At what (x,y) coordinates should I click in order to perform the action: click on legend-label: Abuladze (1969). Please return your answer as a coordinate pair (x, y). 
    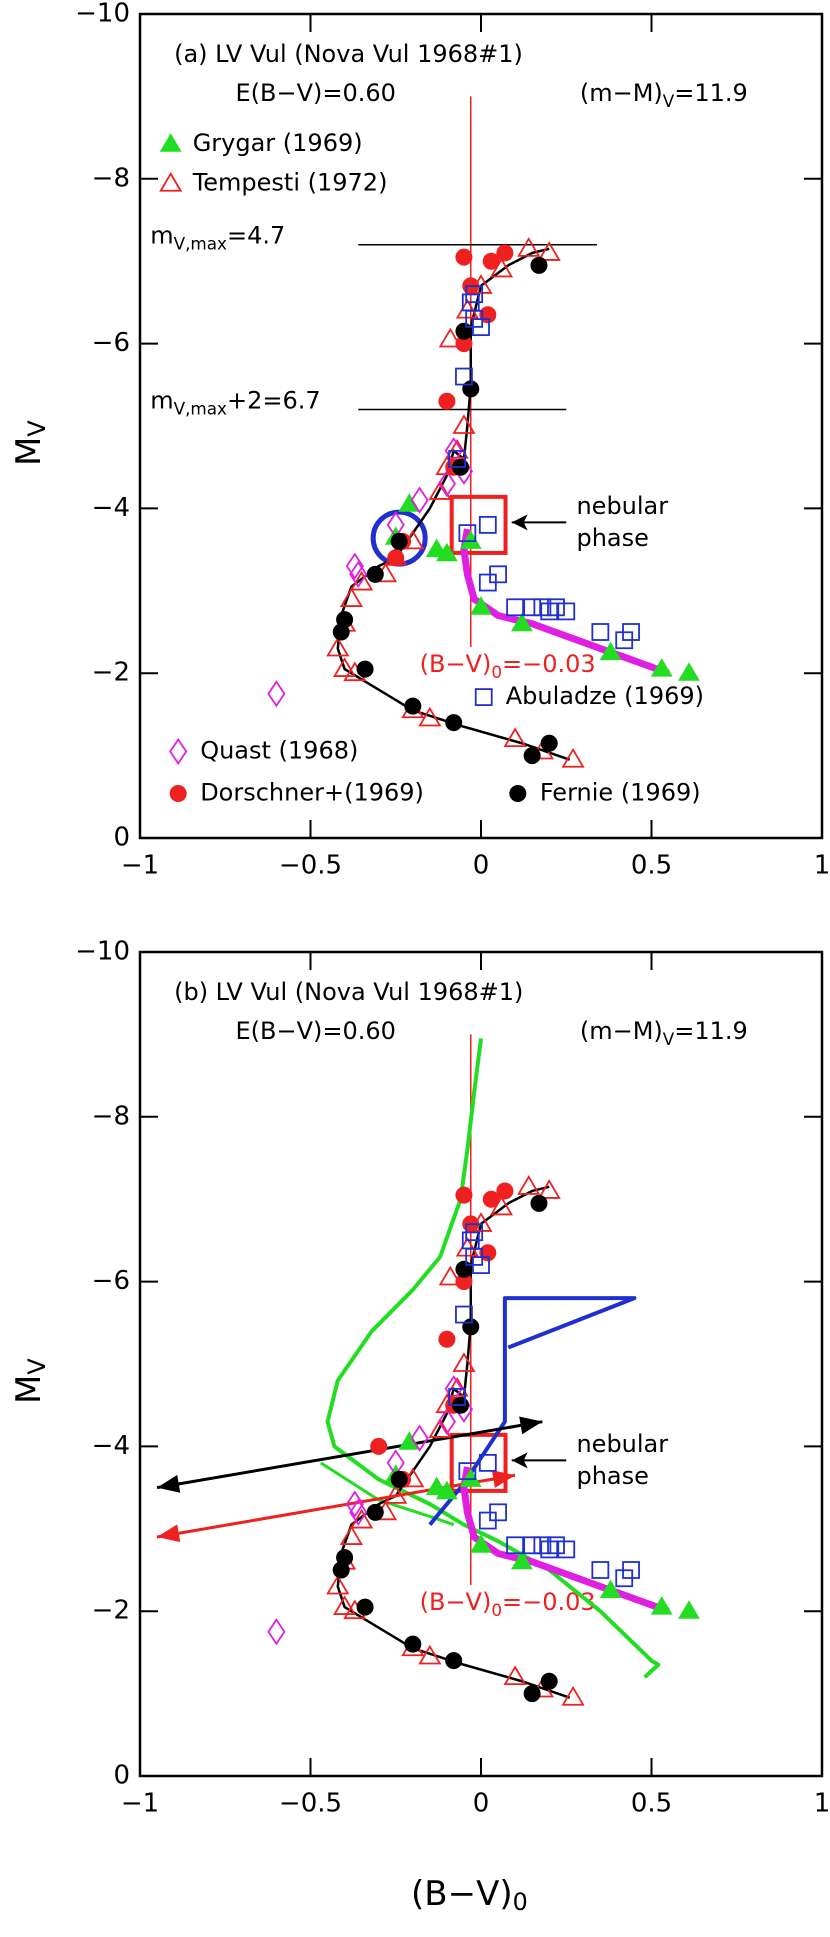
    Looking at the image, I should click on (605, 696).